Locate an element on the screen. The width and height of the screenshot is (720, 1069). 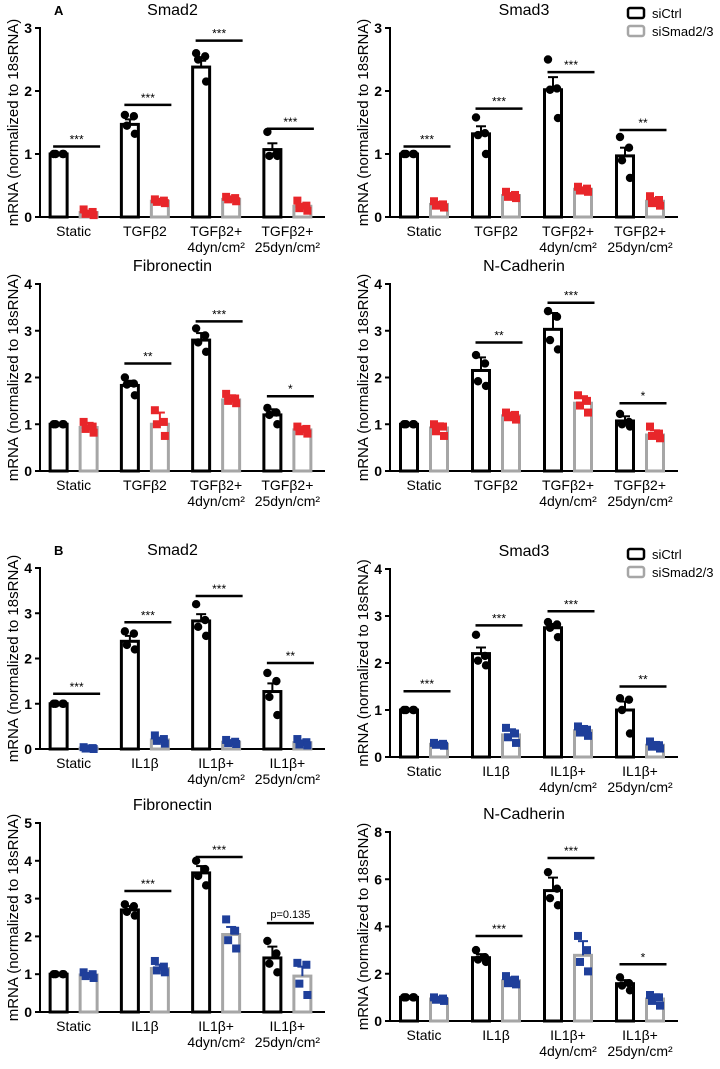
y-tick-label: 1 is located at coordinates (378, 424).